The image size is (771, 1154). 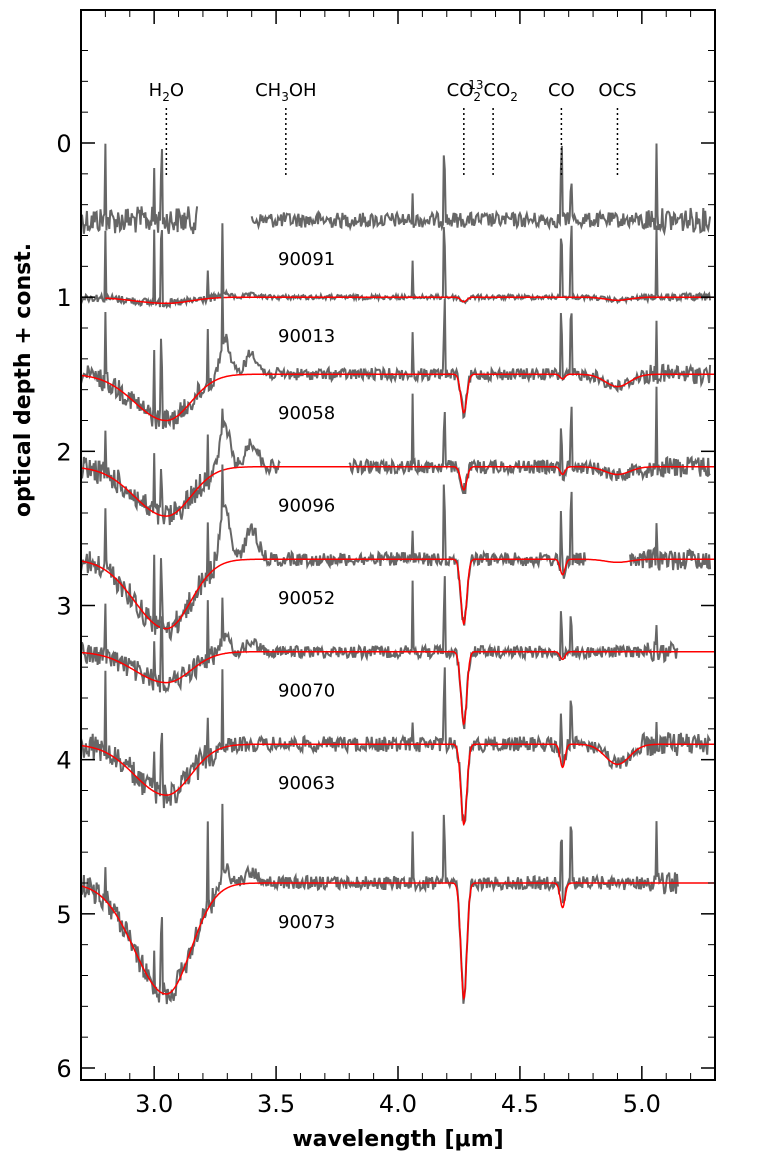 What do you see at coordinates (306, 413) in the screenshot?
I see `spectrum-label: 90058` at bounding box center [306, 413].